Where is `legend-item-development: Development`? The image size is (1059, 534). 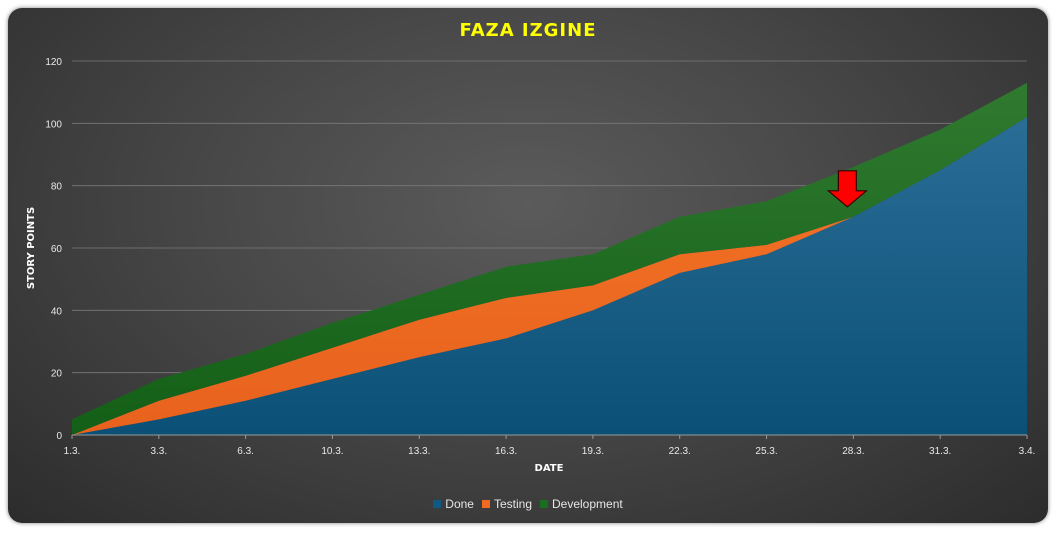 legend-item-development: Development is located at coordinates (581, 503).